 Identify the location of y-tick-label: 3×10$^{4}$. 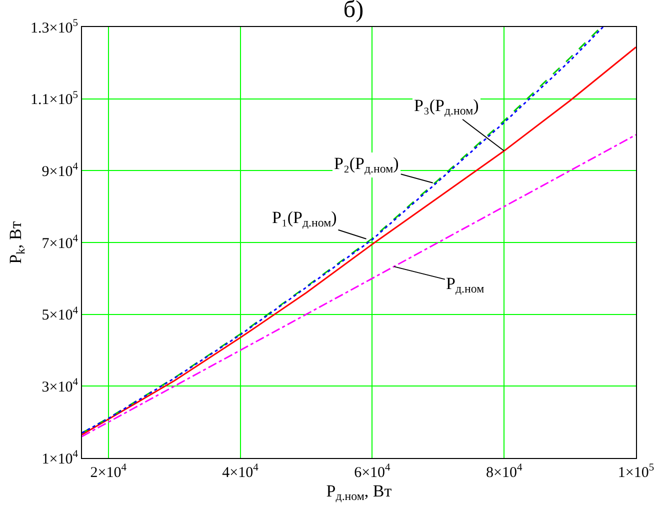
(60, 386).